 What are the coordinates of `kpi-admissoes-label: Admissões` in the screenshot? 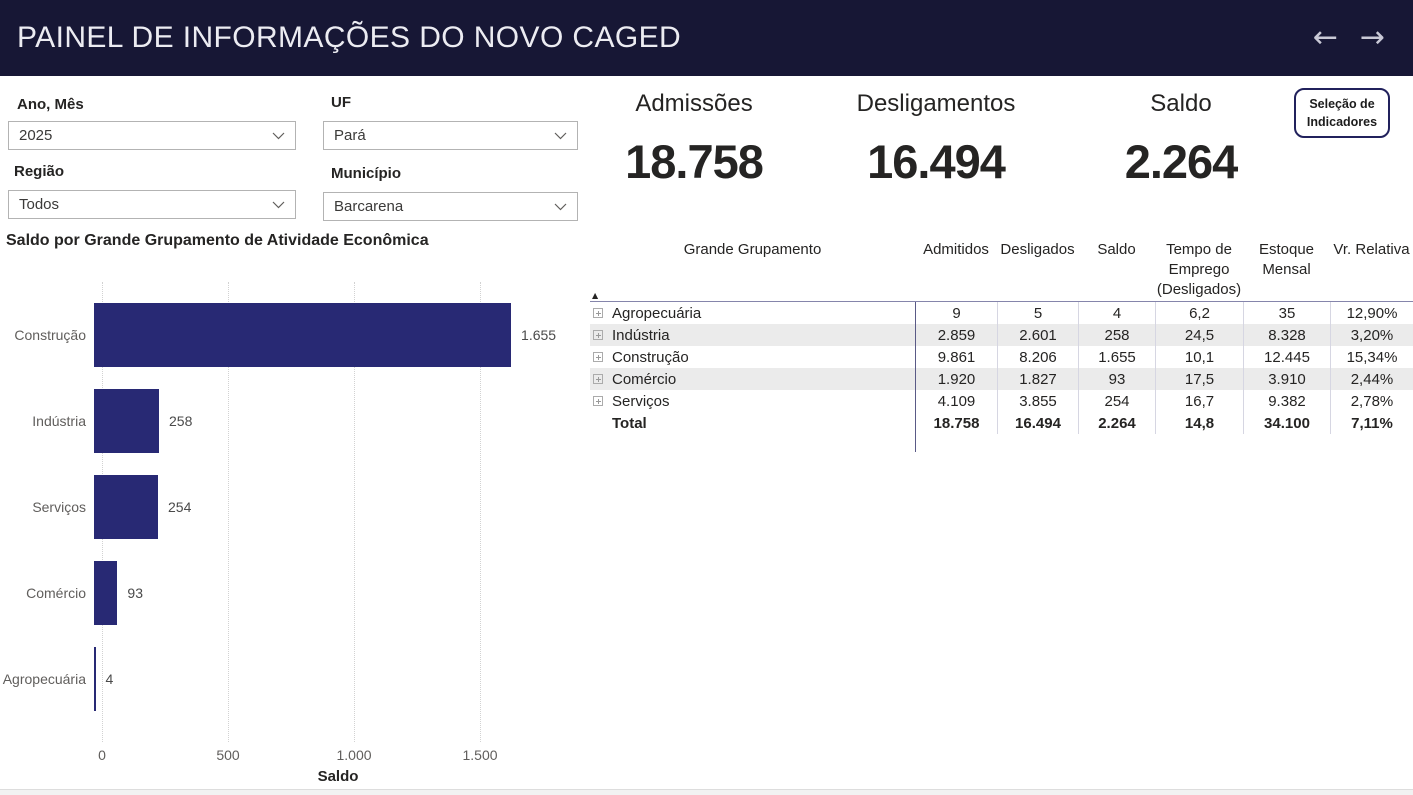 It's located at (694, 103).